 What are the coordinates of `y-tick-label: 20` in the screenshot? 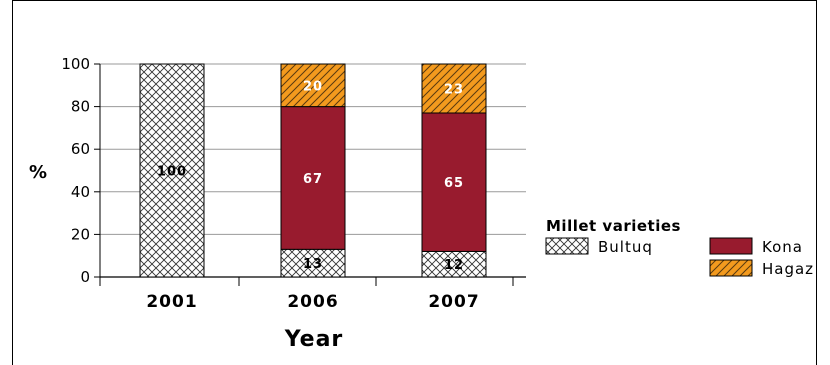 It's located at (80, 234).